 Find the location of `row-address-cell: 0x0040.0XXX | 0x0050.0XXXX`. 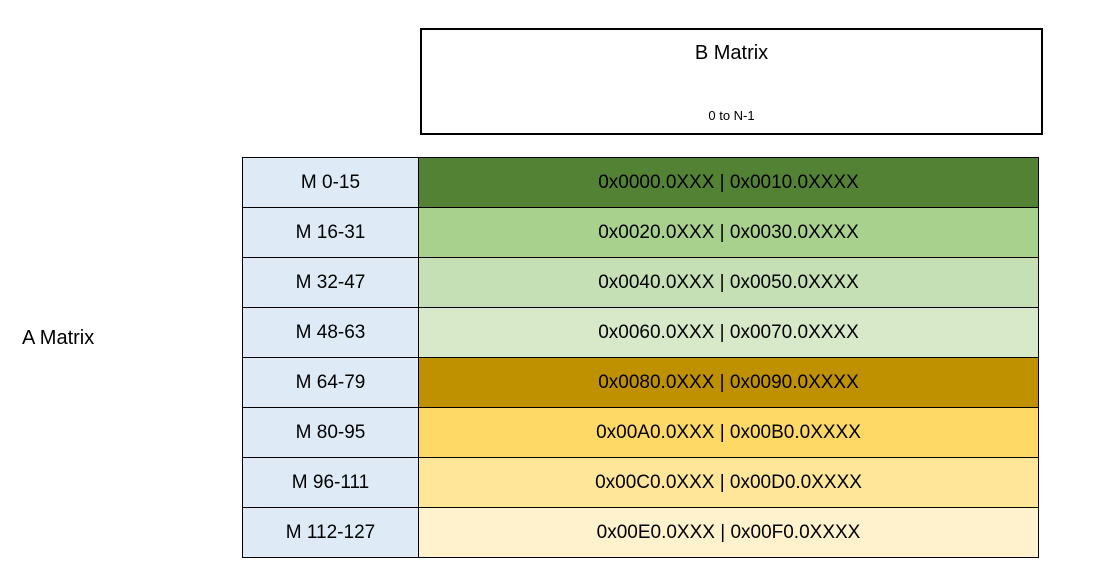

row-address-cell: 0x0040.0XXX | 0x0050.0XXXX is located at coordinates (728, 282).